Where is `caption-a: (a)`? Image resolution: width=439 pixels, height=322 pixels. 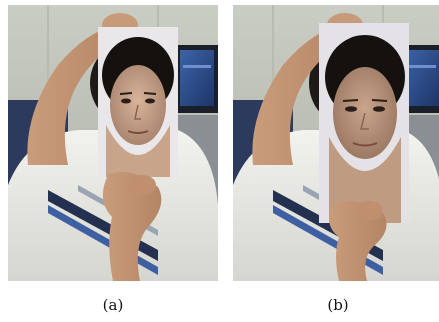
caption-a: (a) is located at coordinates (113, 305).